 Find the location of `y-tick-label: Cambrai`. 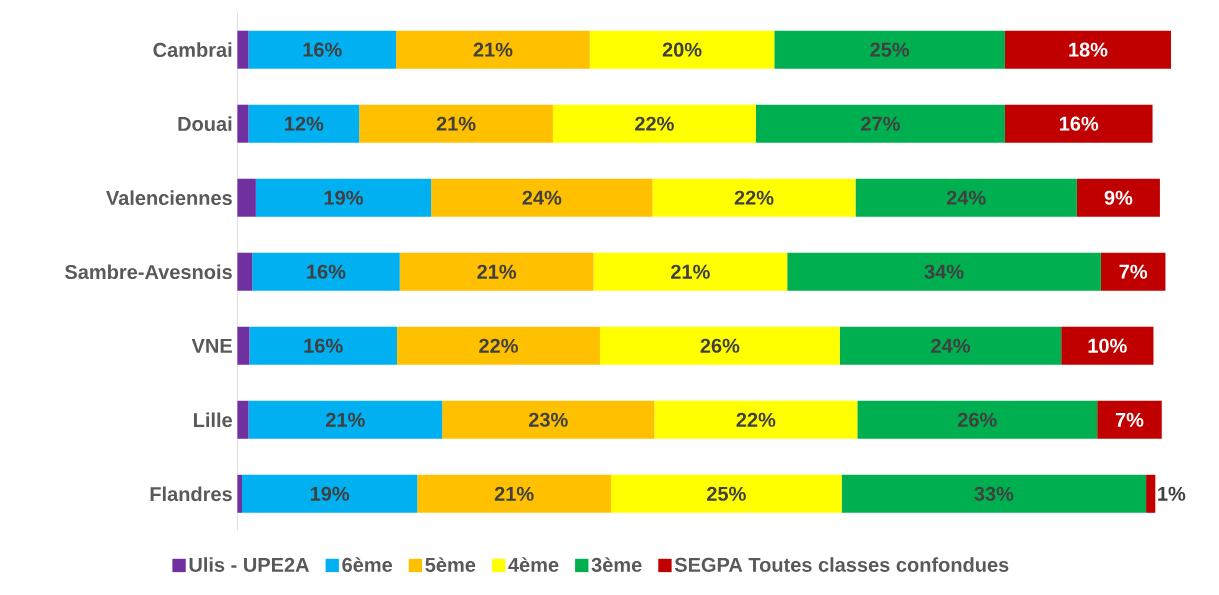

y-tick-label: Cambrai is located at coordinates (192, 50).